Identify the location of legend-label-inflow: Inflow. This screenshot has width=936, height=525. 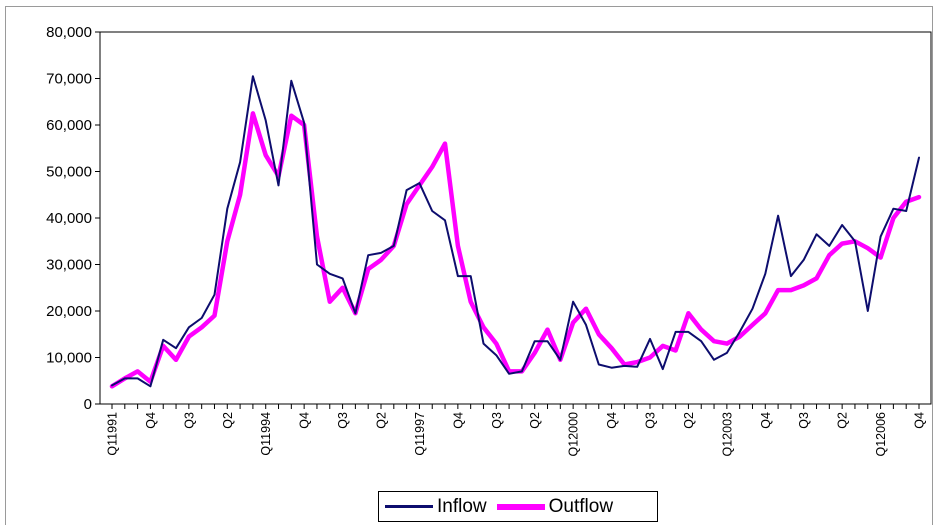
(462, 506).